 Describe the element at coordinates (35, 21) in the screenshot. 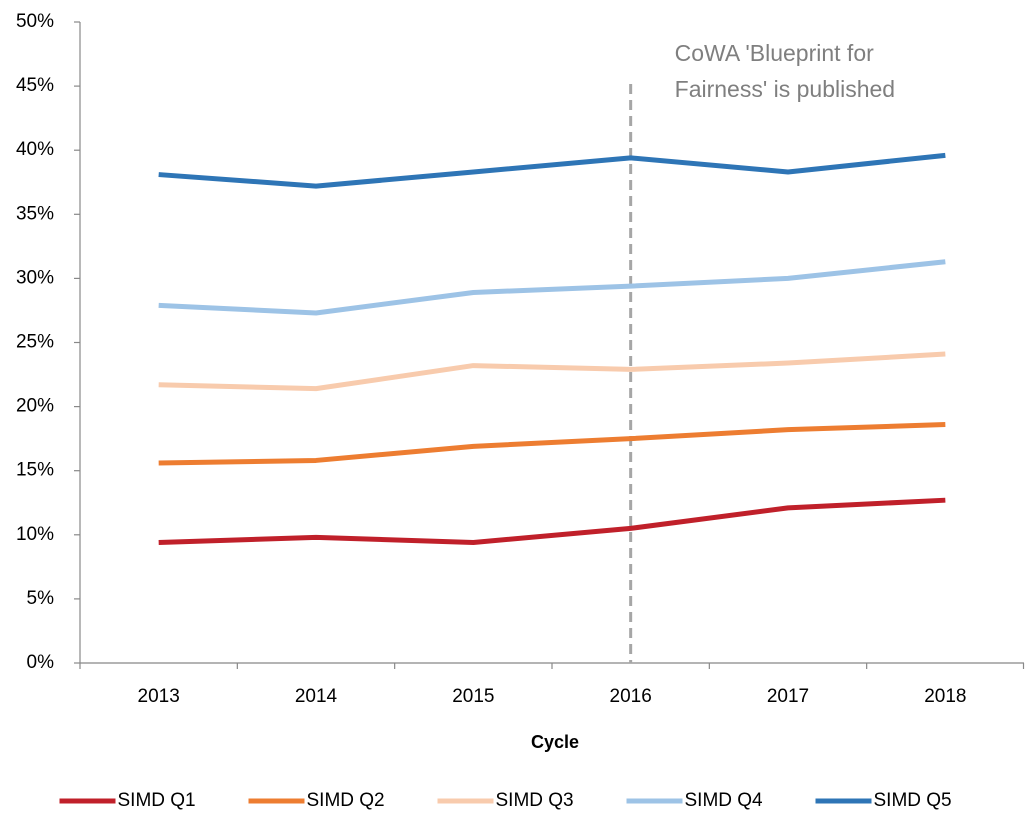

I see `y-tick-label: 50%` at that location.